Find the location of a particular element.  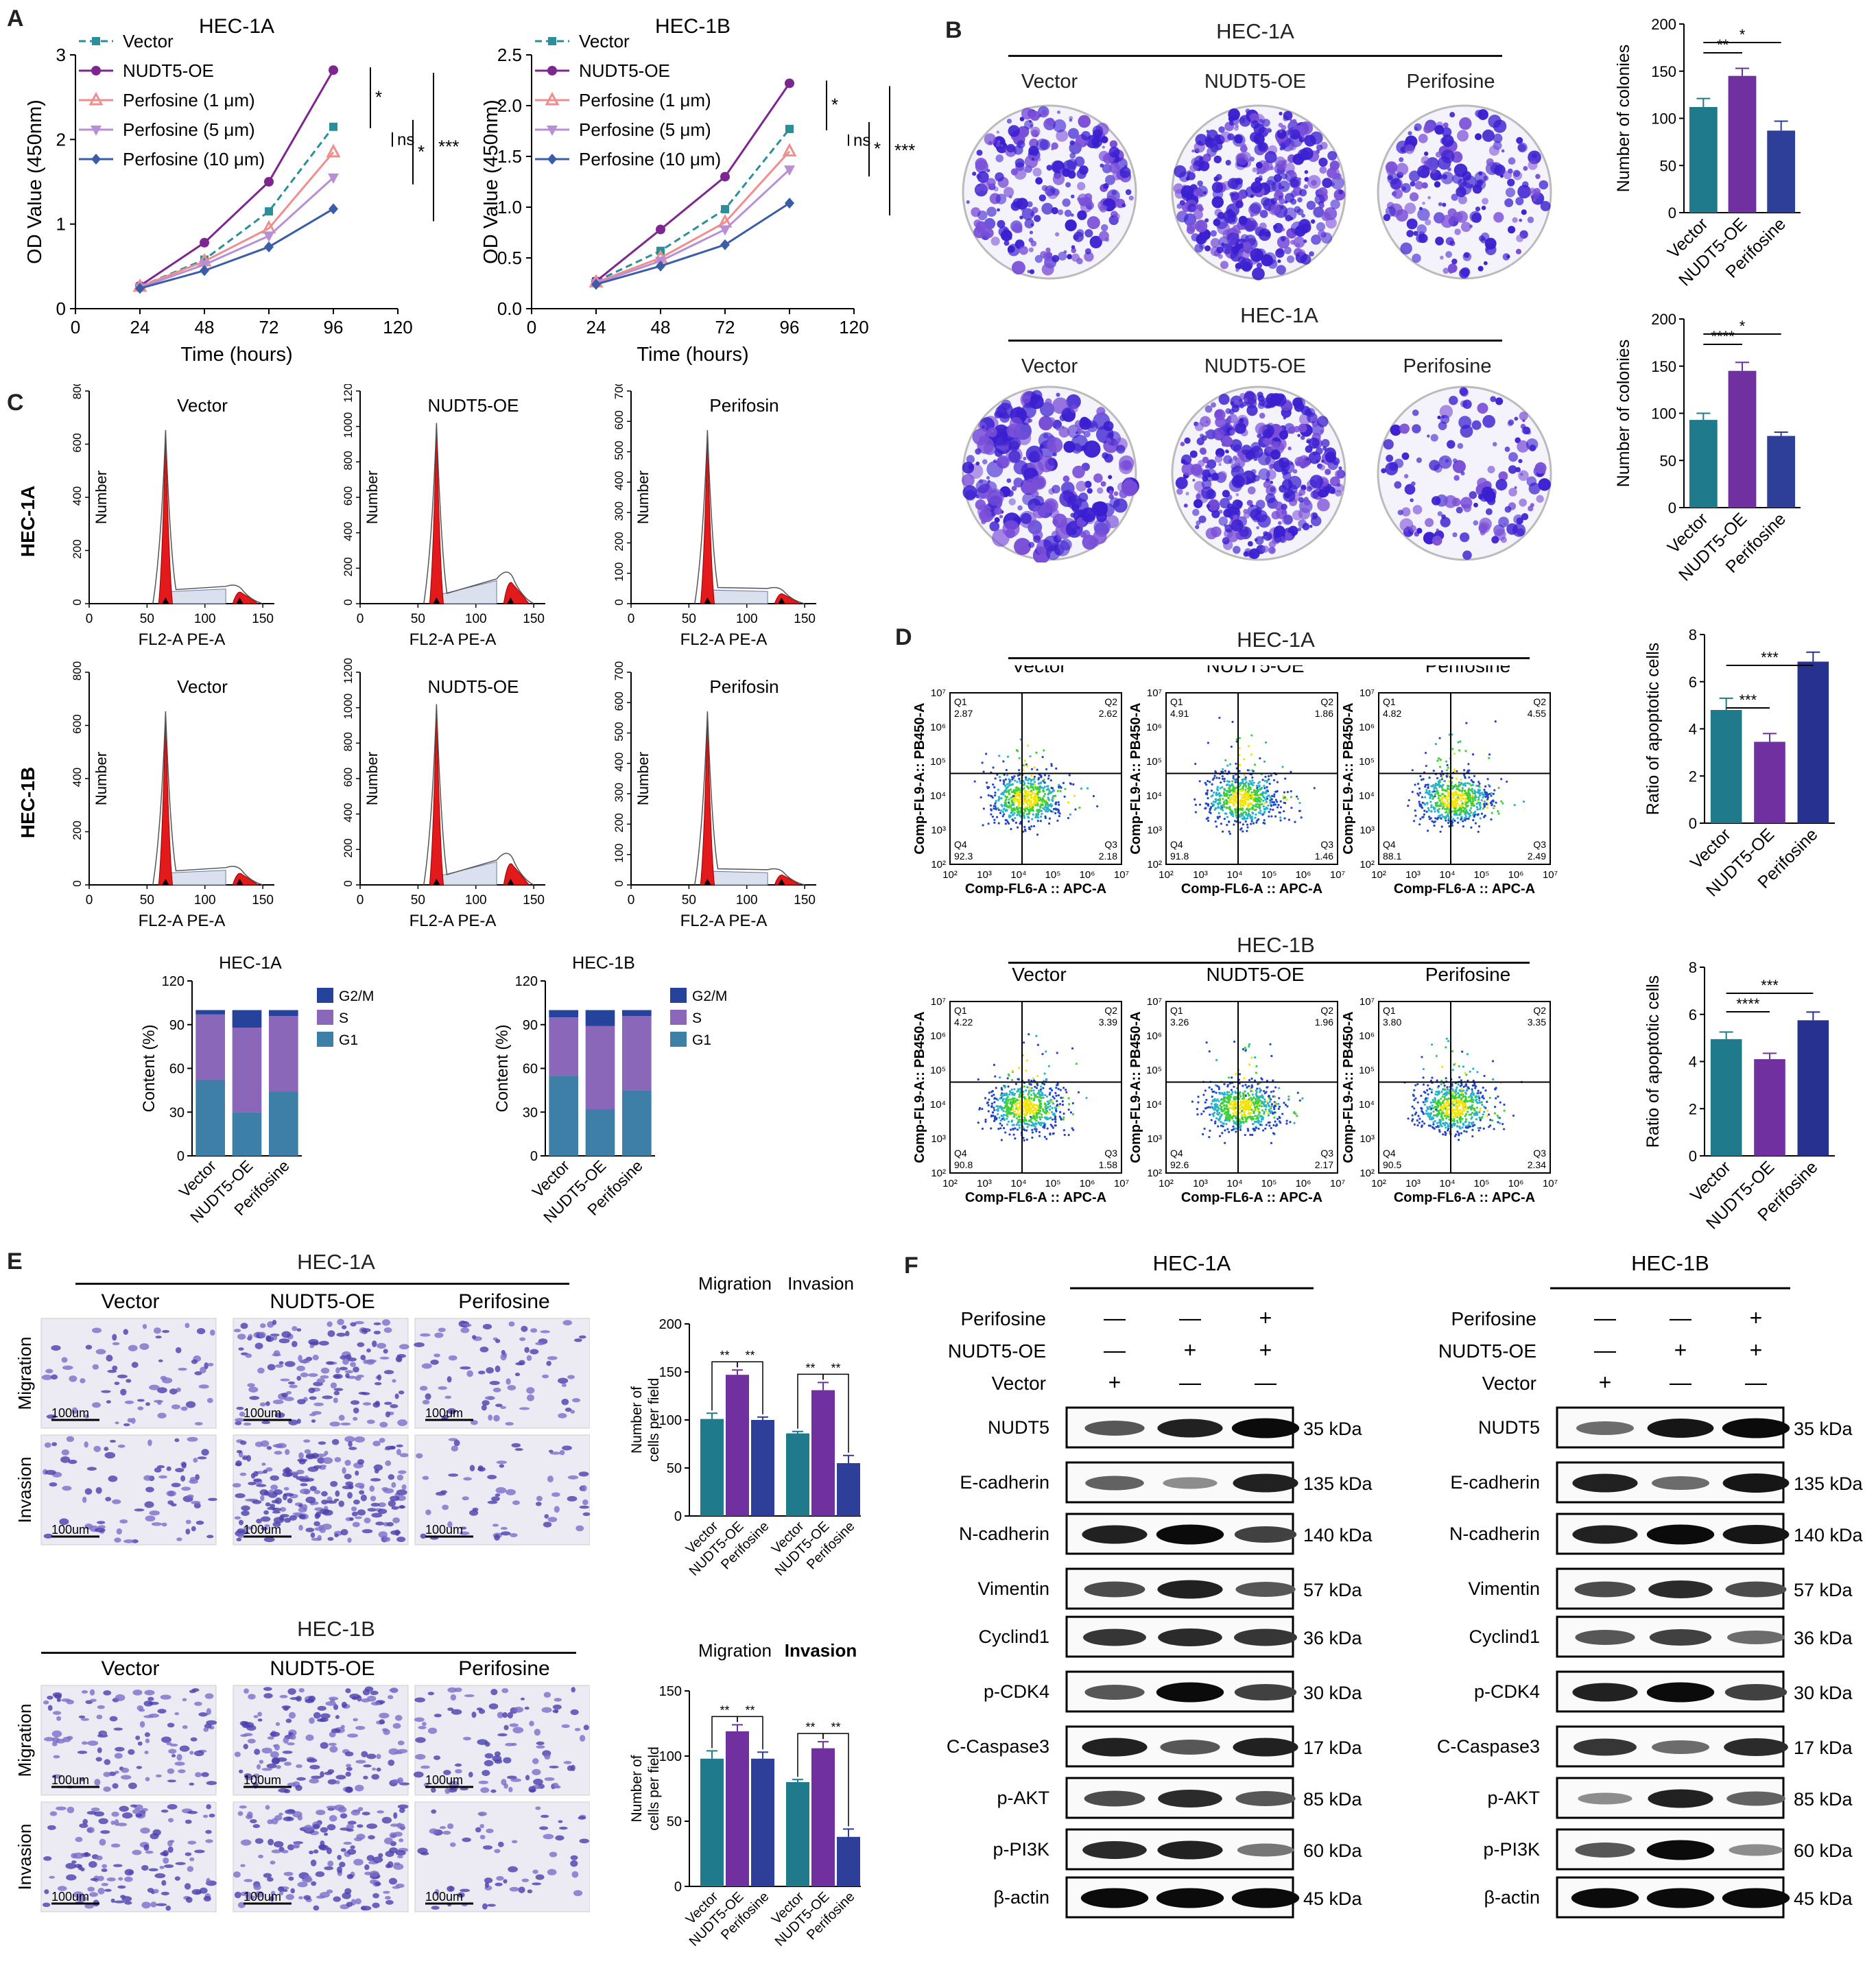

quadrant-value: 2.87 is located at coordinates (963, 713).